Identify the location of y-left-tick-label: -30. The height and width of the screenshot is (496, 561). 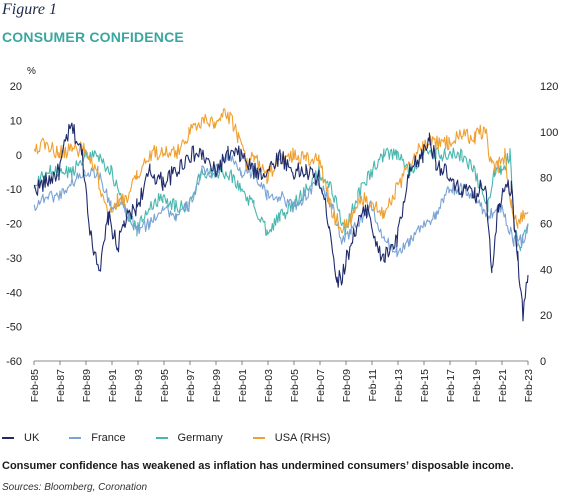
(14, 259).